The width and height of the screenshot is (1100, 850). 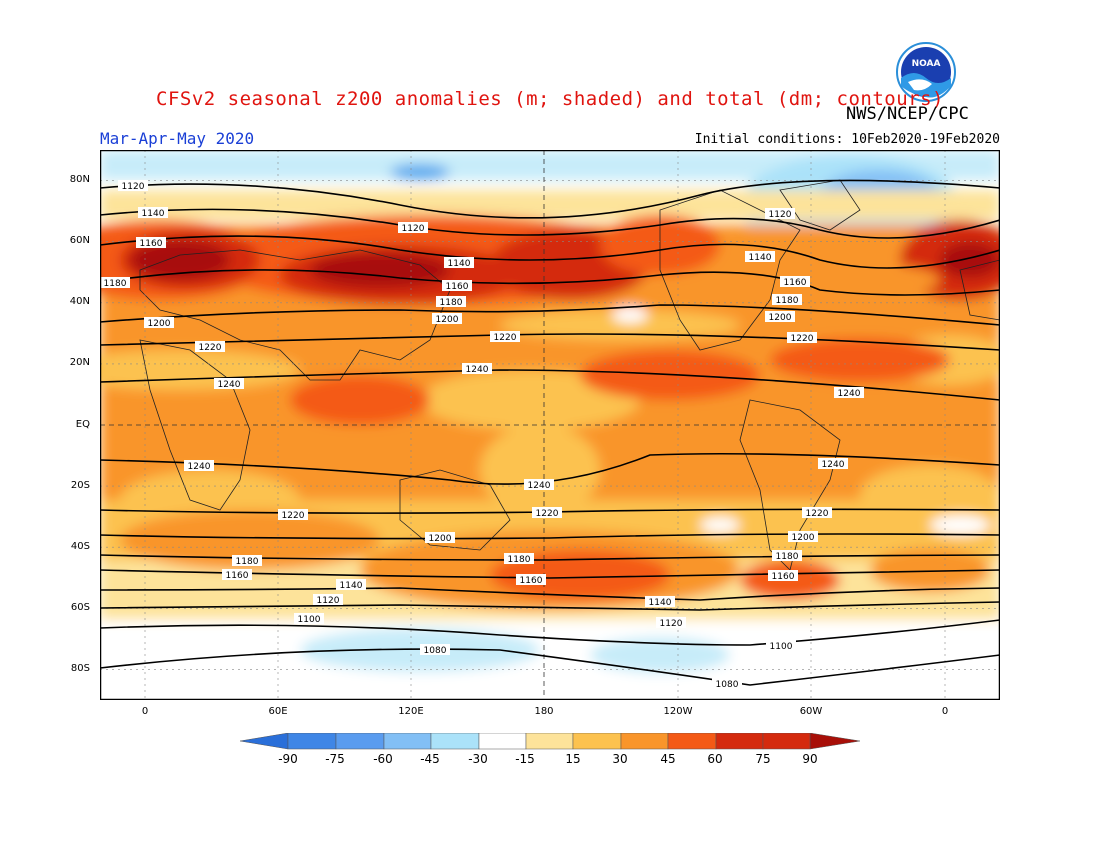 I want to click on noaa-logo: NOAA, so click(x=926, y=72).